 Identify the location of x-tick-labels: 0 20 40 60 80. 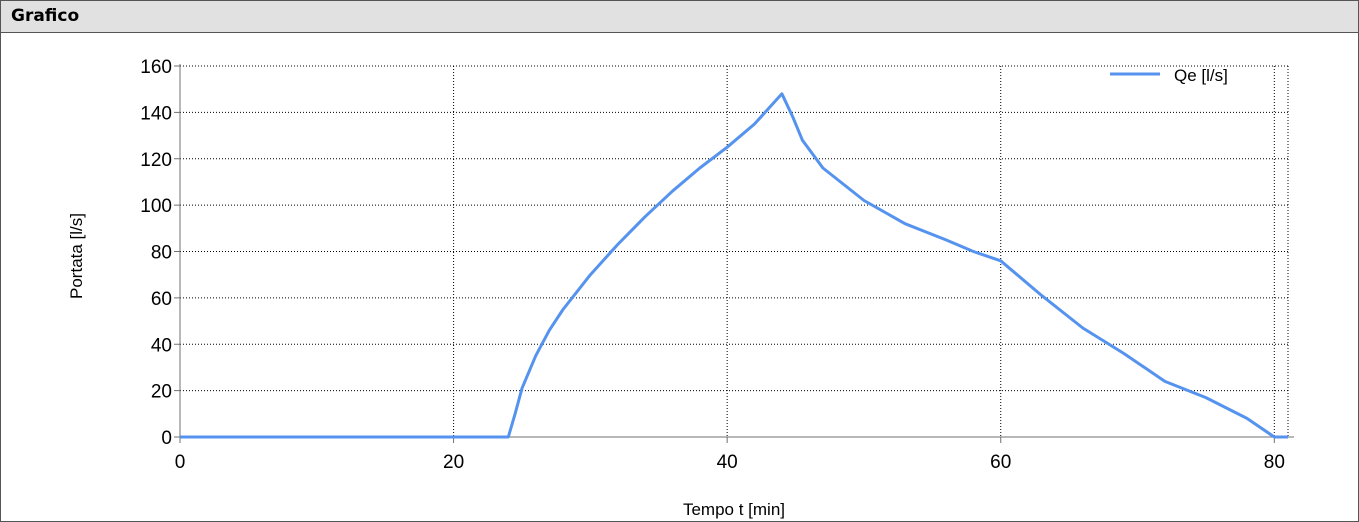
(730, 462).